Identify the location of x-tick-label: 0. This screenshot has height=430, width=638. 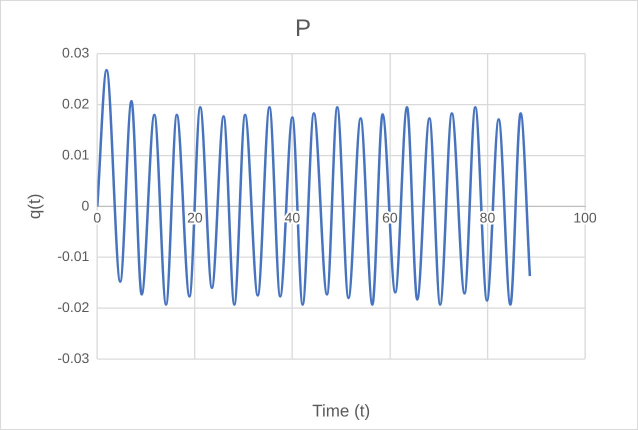
(97, 217).